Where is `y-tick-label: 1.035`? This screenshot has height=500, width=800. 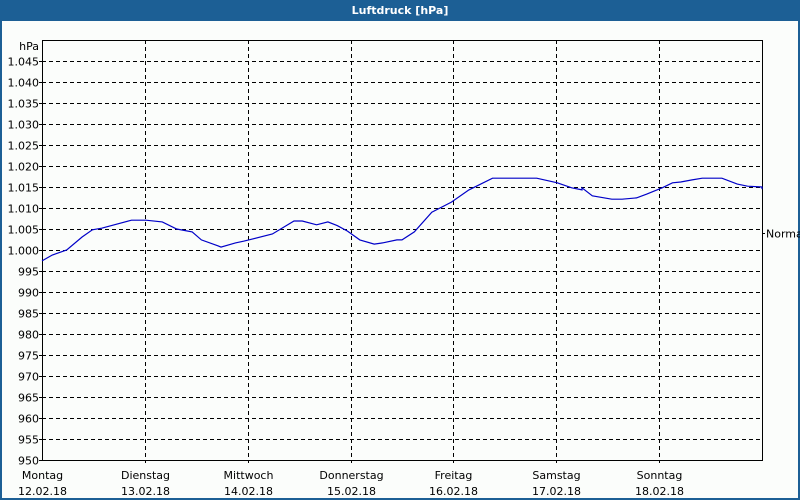
y-tick-label: 1.035 is located at coordinates (24, 104).